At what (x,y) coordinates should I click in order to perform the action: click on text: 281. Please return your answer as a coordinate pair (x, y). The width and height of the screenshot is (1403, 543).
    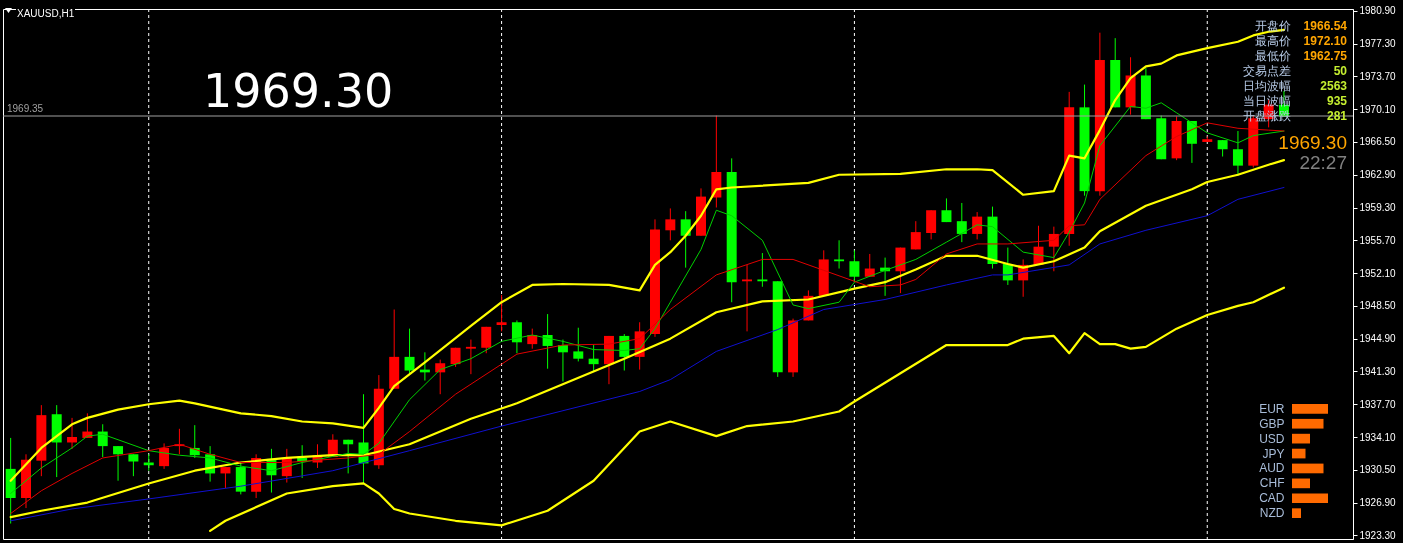
    Looking at the image, I should click on (1336, 116).